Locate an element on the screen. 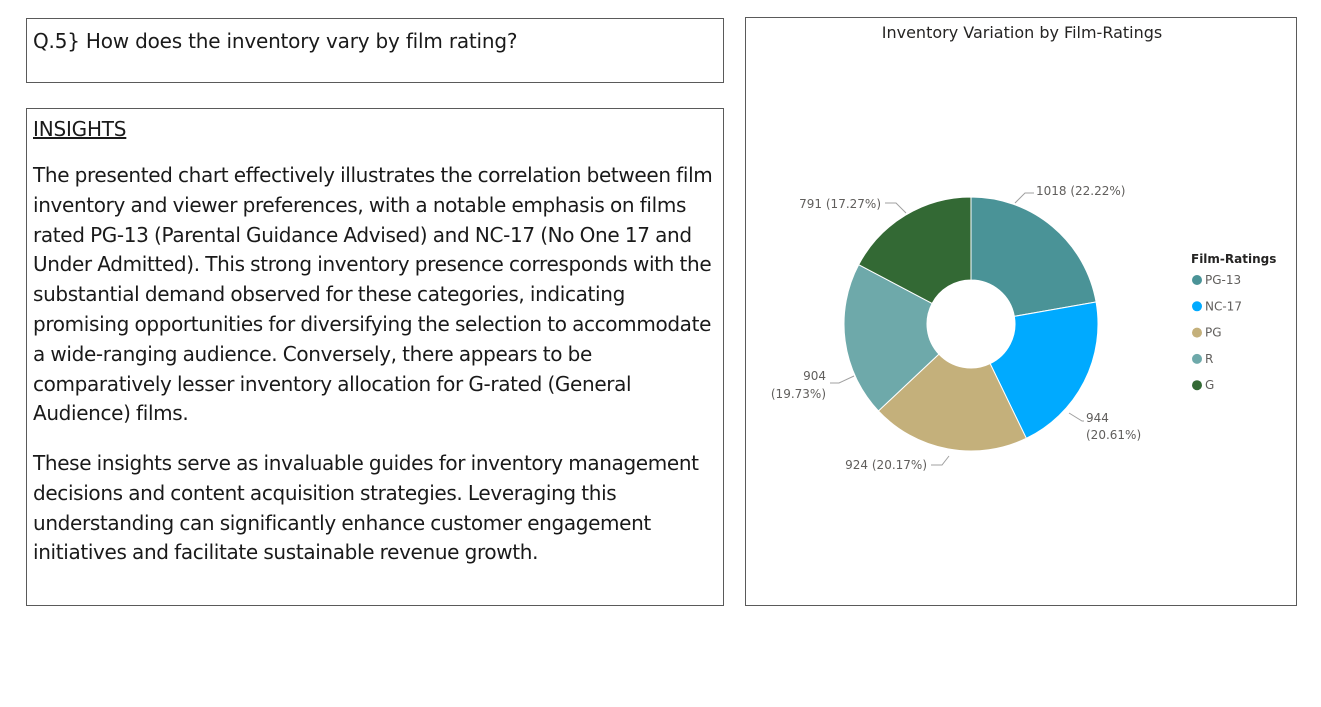  data-label-r: 904 is located at coordinates (814, 376).